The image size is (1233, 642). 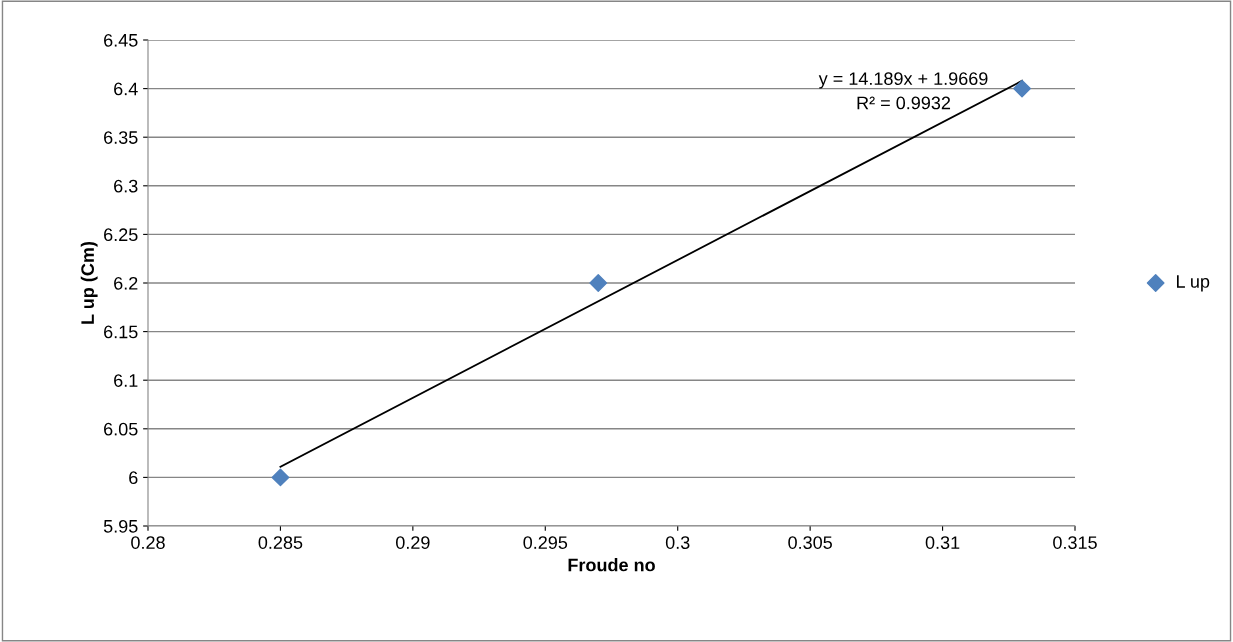 What do you see at coordinates (126, 89) in the screenshot?
I see `y-tick-label: 6.4` at bounding box center [126, 89].